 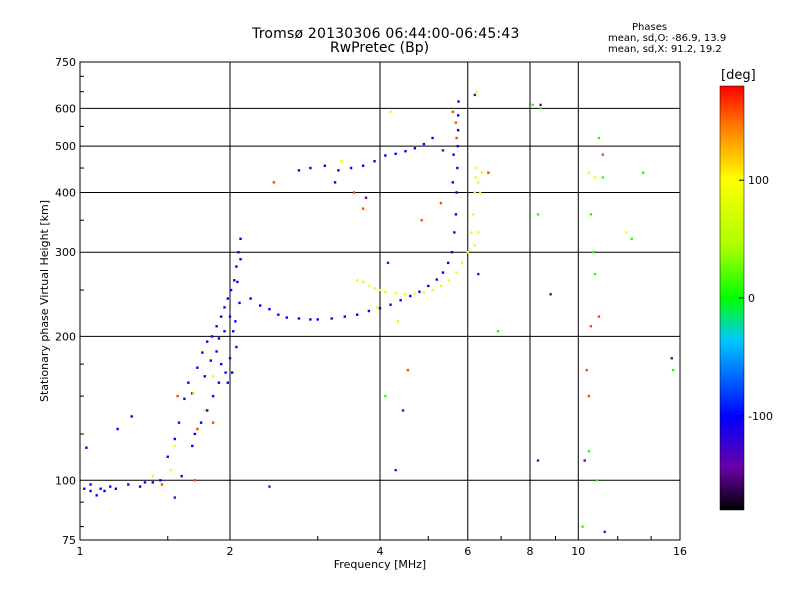 What do you see at coordinates (530, 551) in the screenshot?
I see `x-tick-label: 8` at bounding box center [530, 551].